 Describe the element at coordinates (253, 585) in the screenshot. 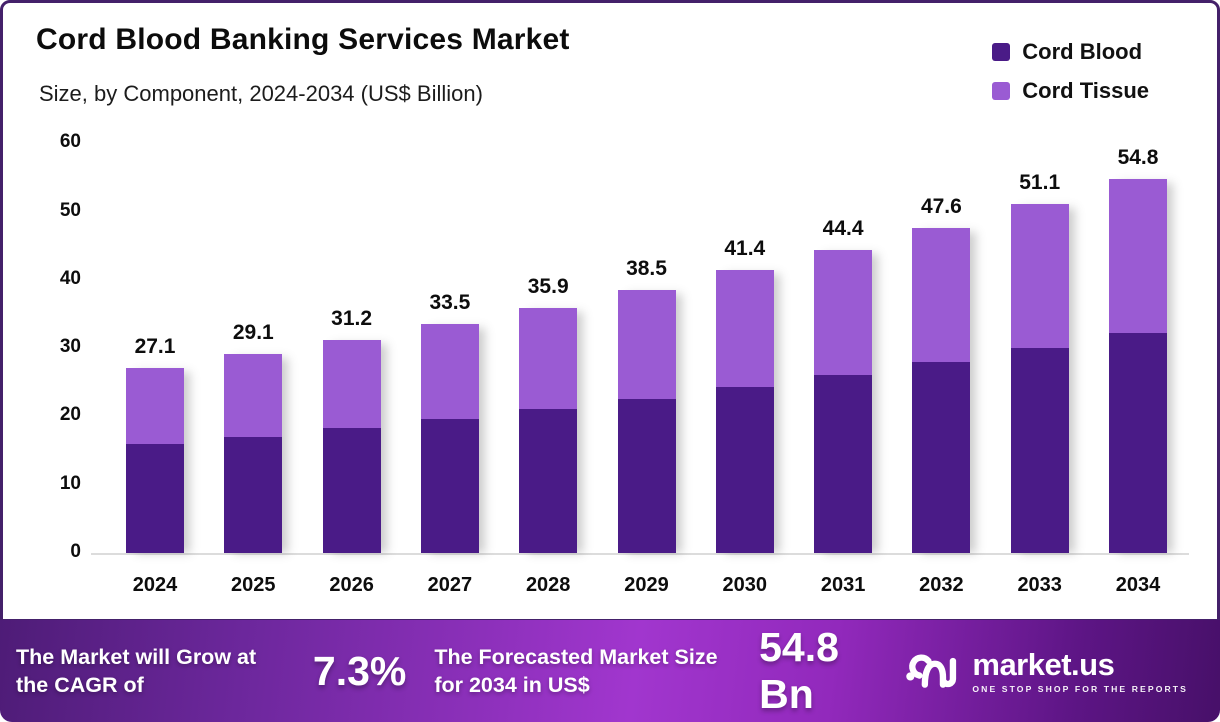

I see `x-axis-tick-label: 2025` at that location.